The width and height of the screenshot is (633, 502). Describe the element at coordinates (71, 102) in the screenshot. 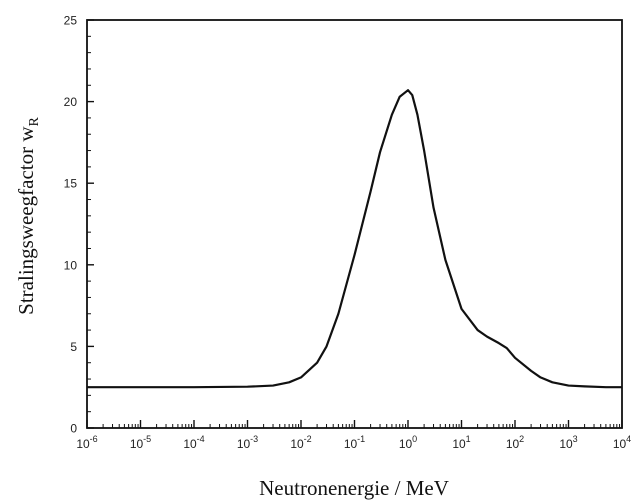

I see `y-tick-label: 20` at that location.